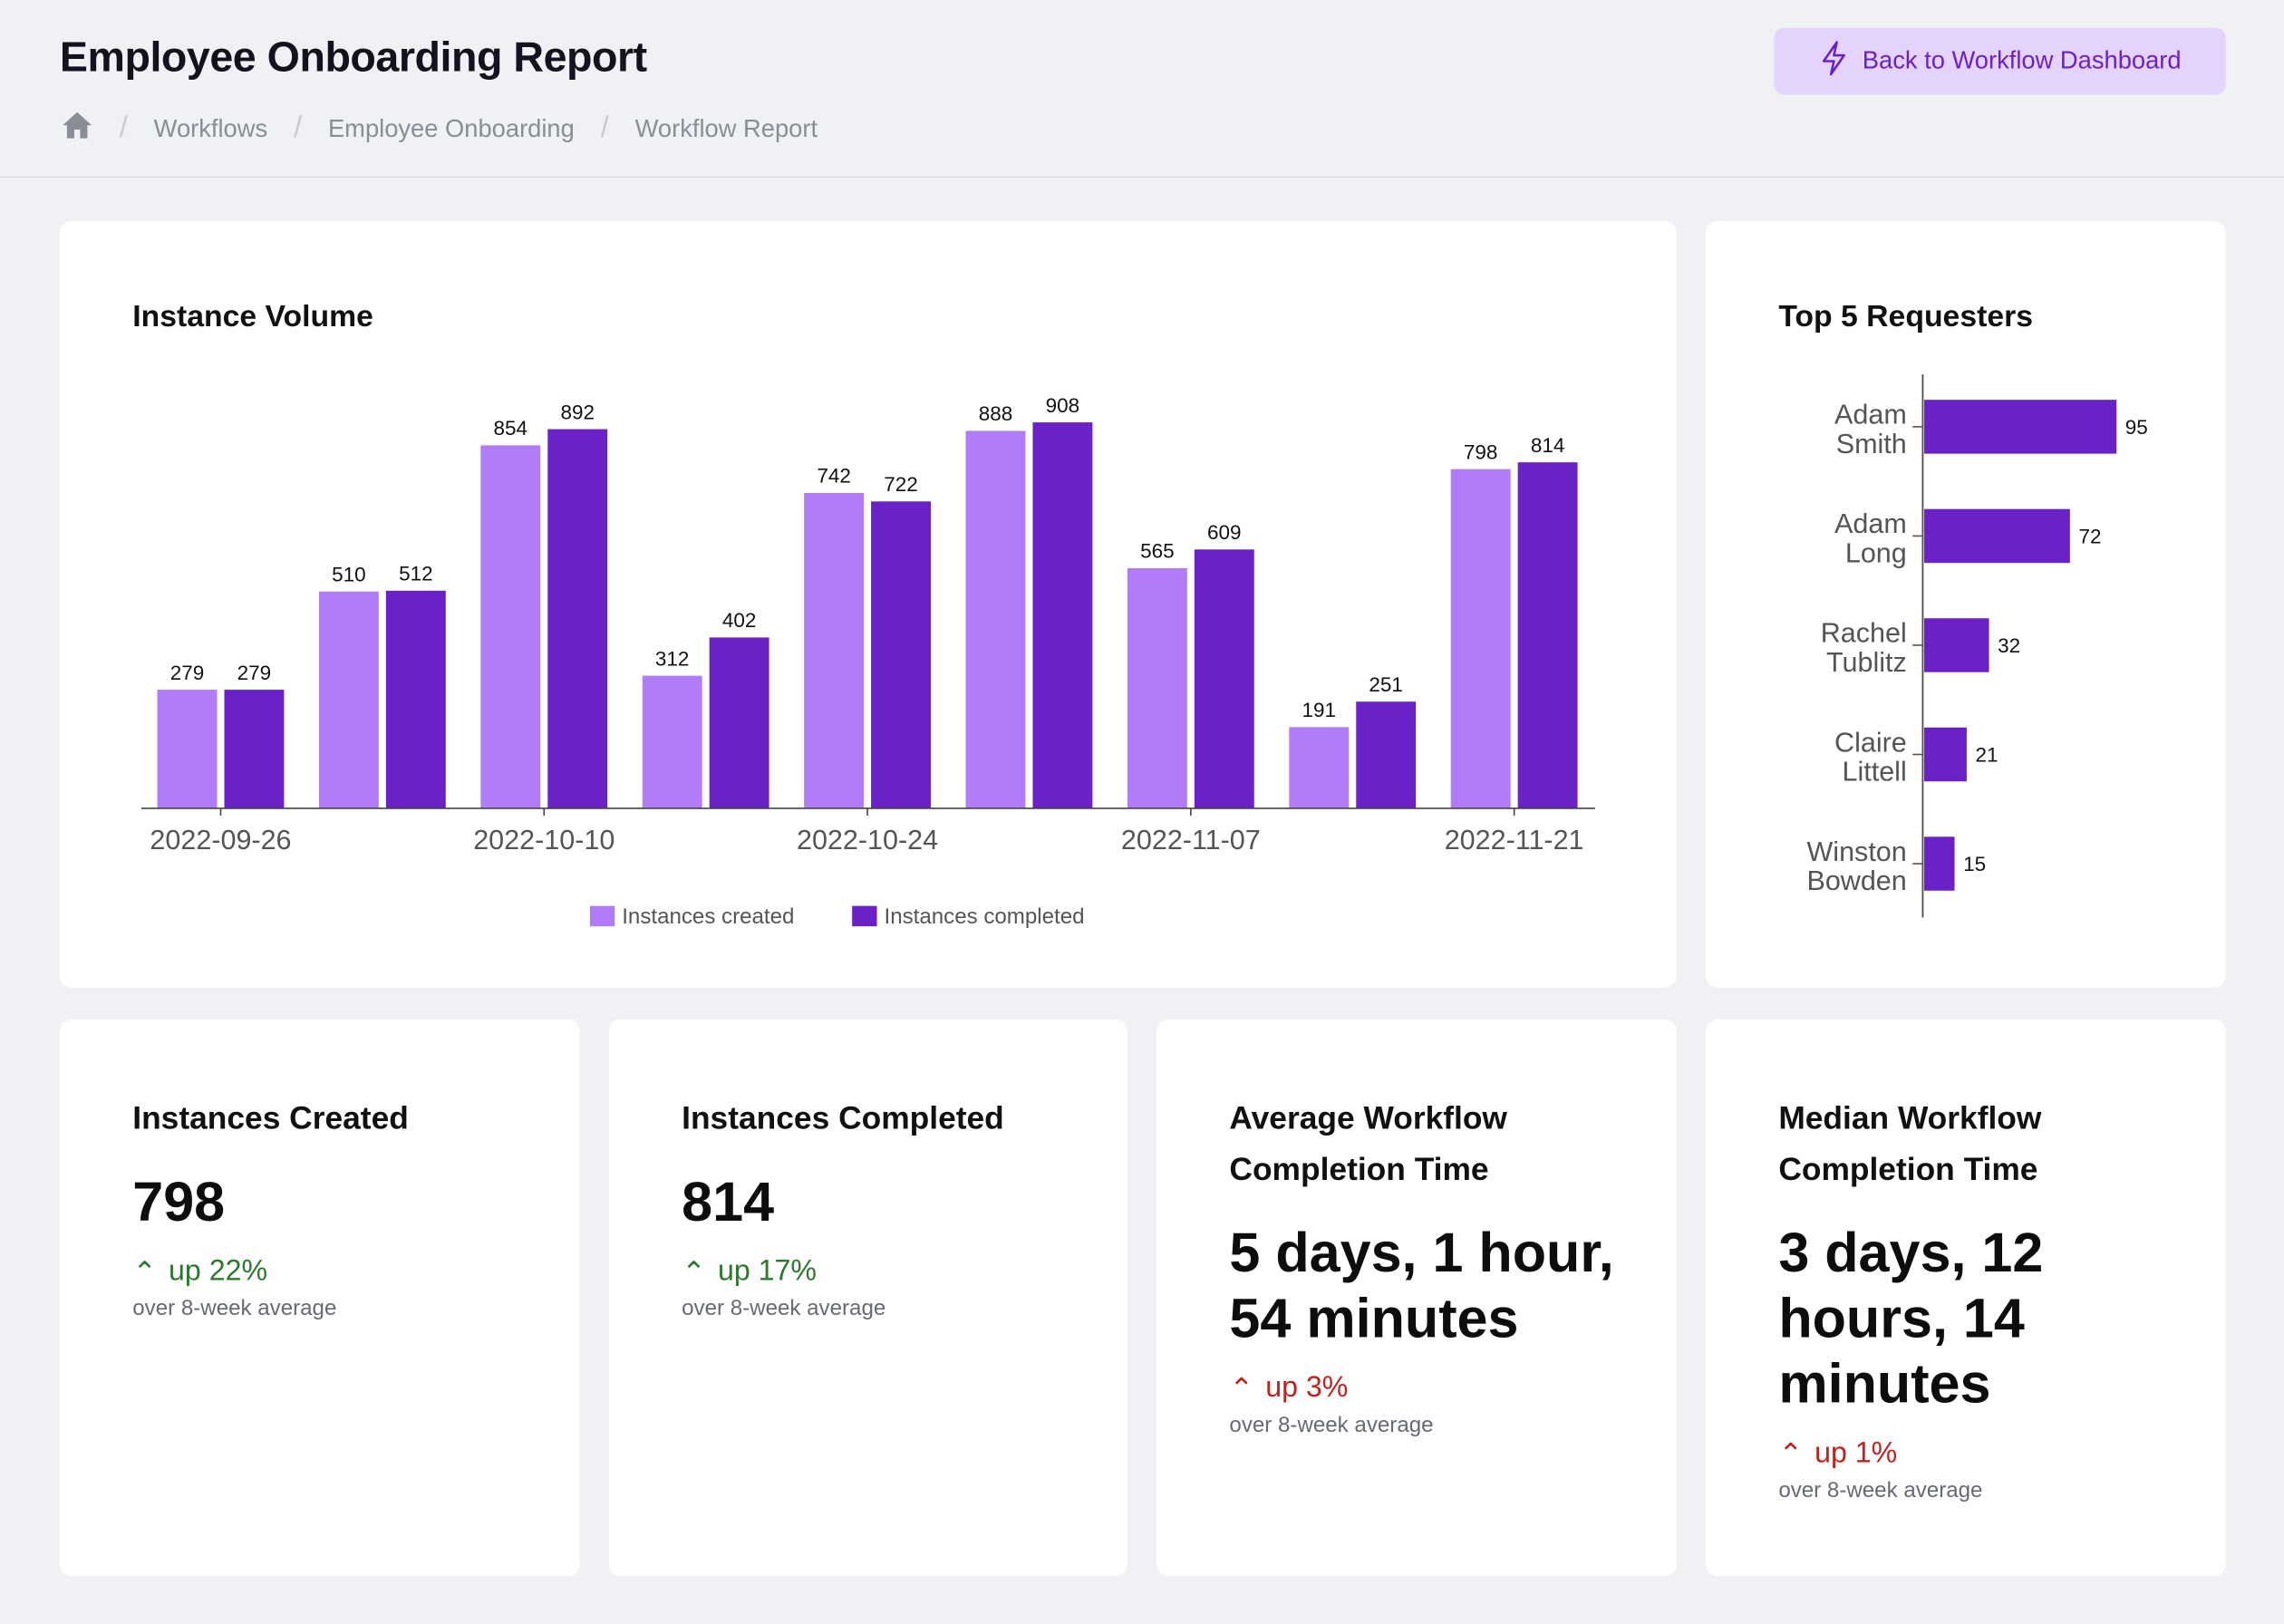  Describe the element at coordinates (2089, 536) in the screenshot. I see `requester-value-label: 72` at that location.